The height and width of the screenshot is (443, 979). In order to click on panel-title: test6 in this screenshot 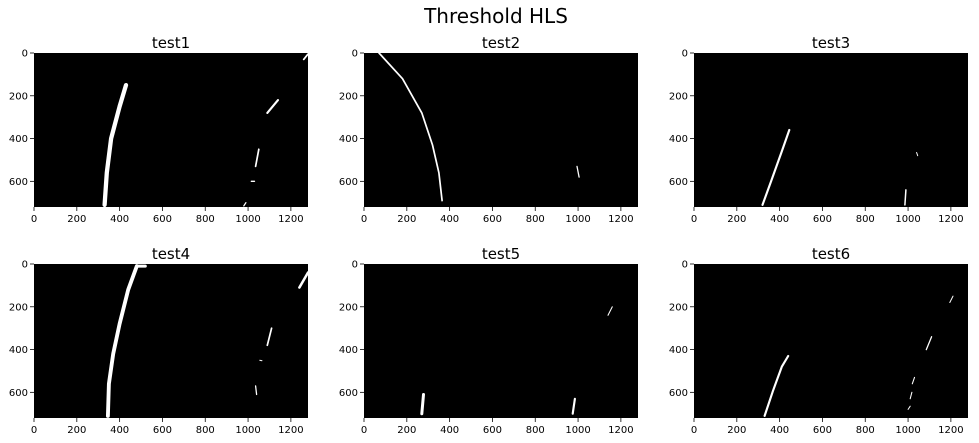, I will do `click(831, 254)`.